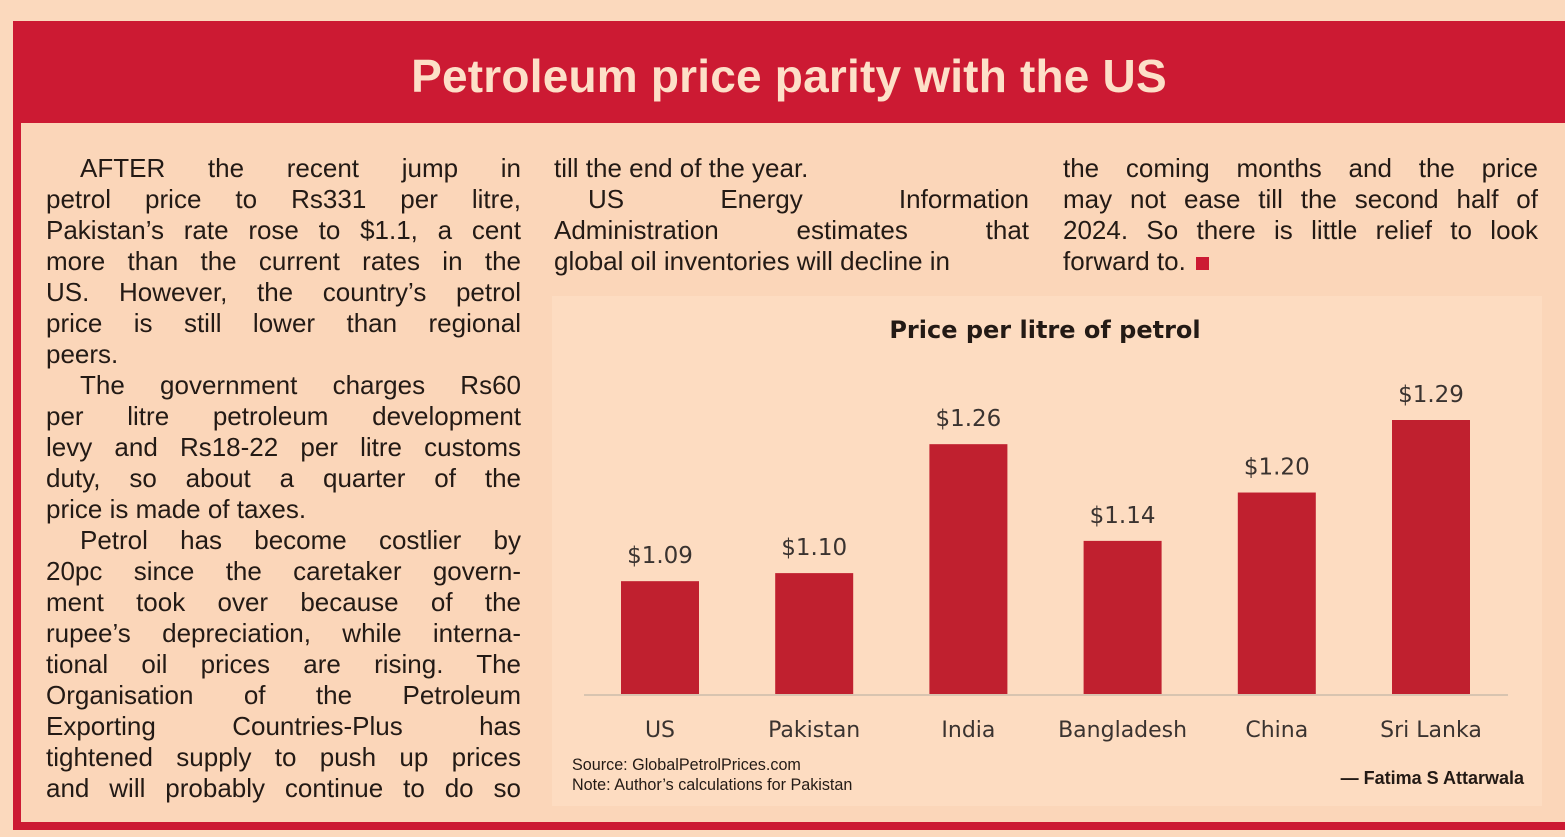 This screenshot has width=1565, height=837. I want to click on page-title: Petroleum price parity with the US, so click(789, 75).